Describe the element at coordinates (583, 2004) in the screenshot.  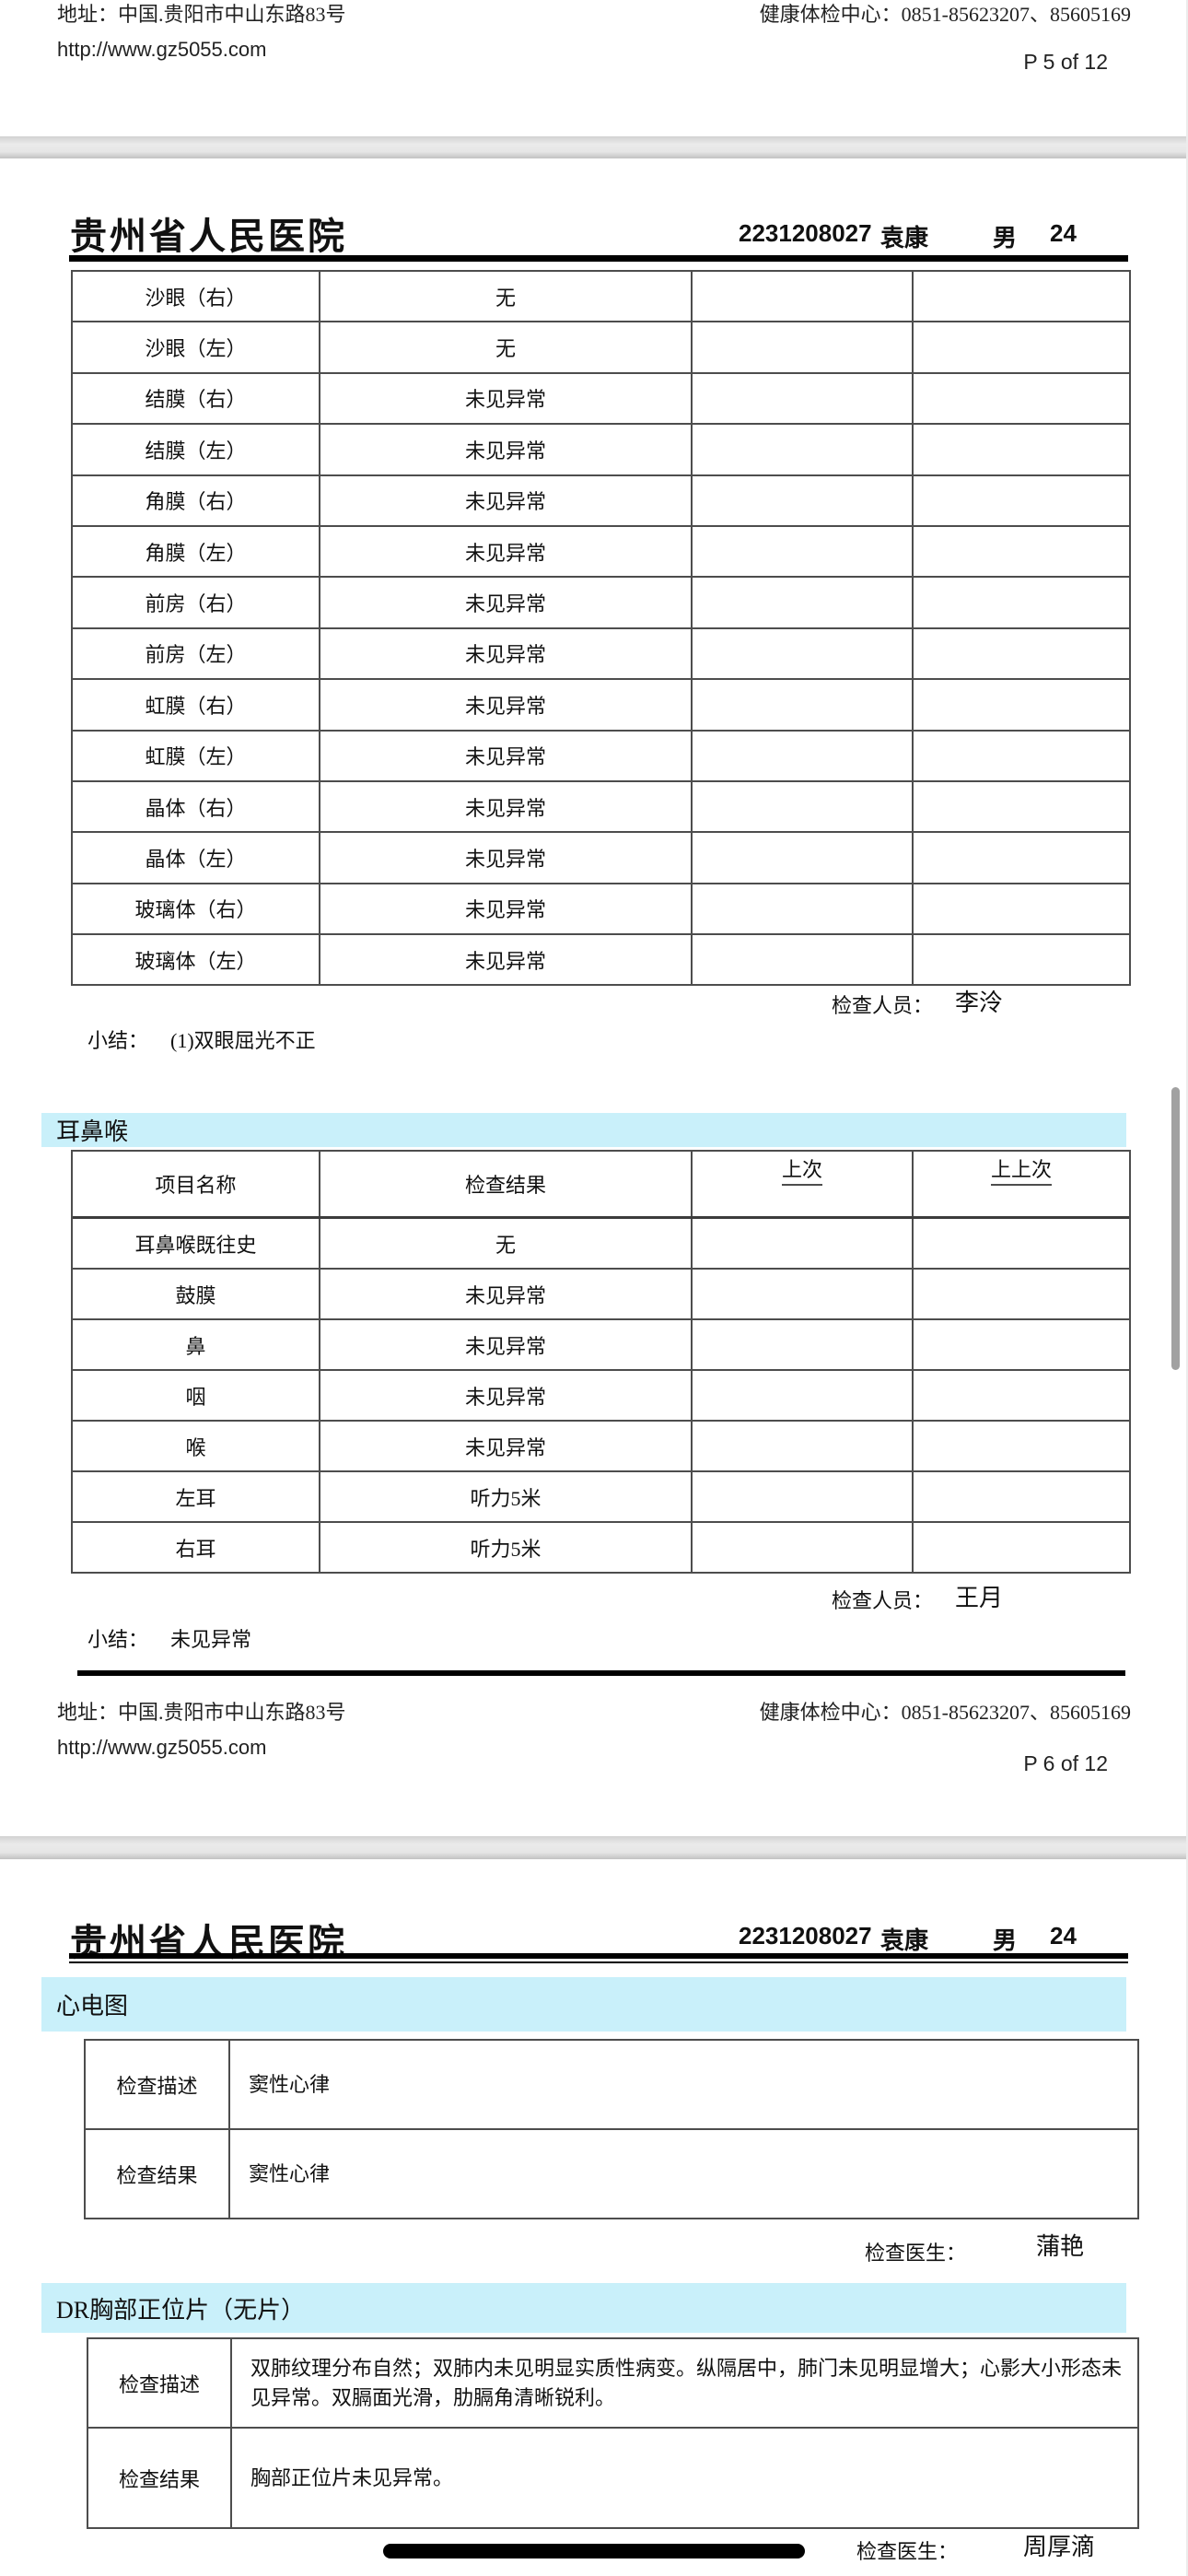
I see `ecg-section-band: 心电图` at that location.